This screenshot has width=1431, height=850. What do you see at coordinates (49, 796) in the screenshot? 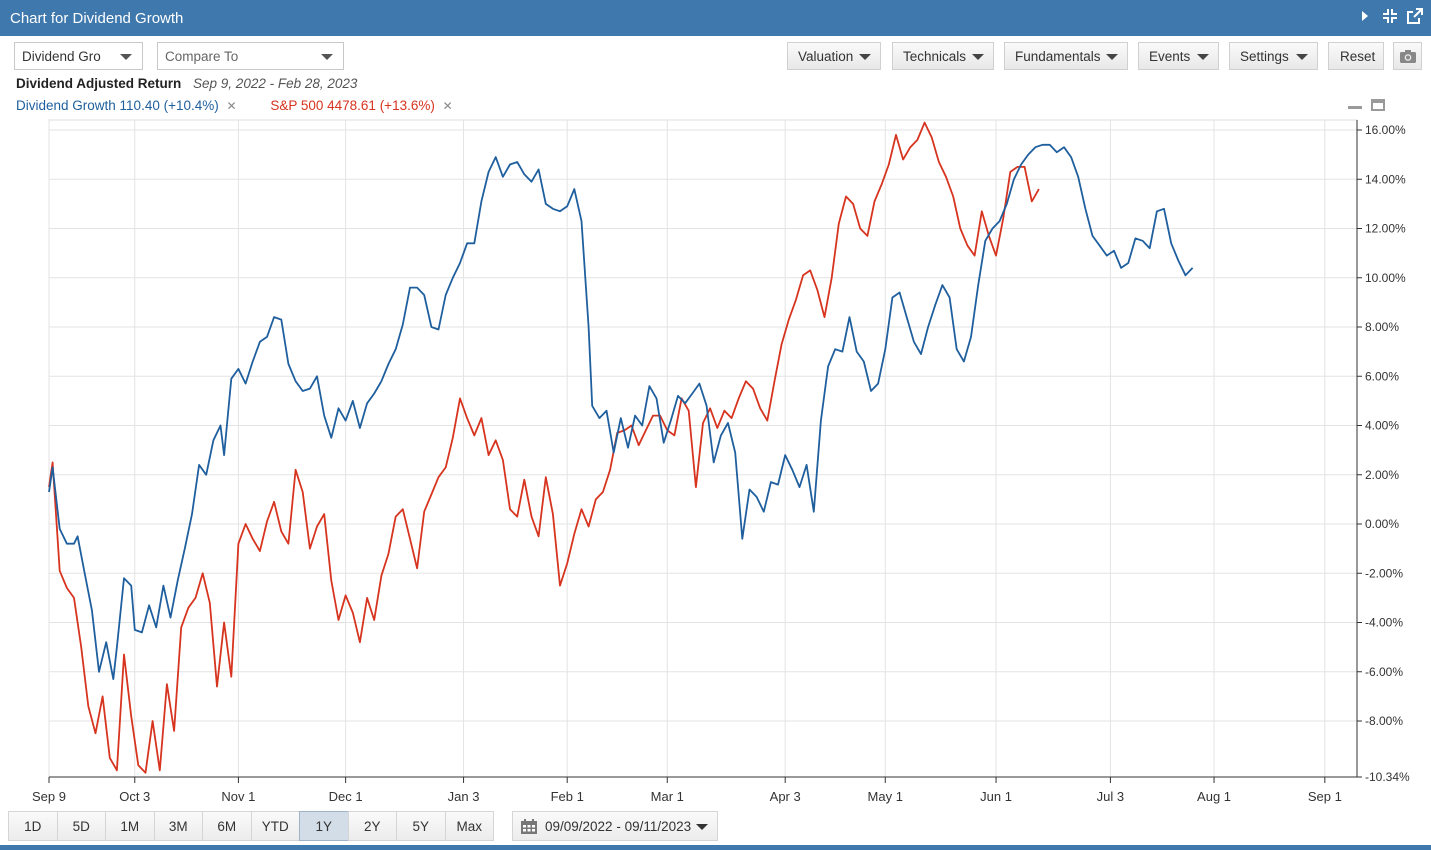
I see `x-tick-label: Sep 9` at bounding box center [49, 796].